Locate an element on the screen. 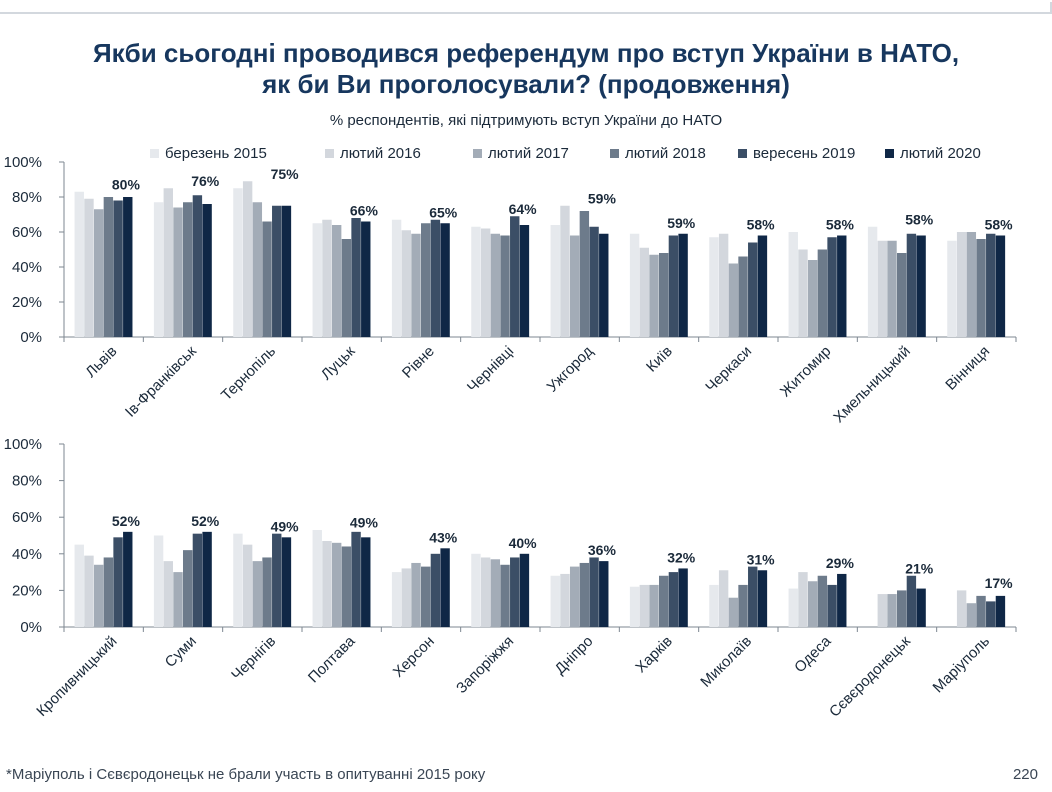 This screenshot has width=1052, height=792. data-label: 65% is located at coordinates (443, 212).